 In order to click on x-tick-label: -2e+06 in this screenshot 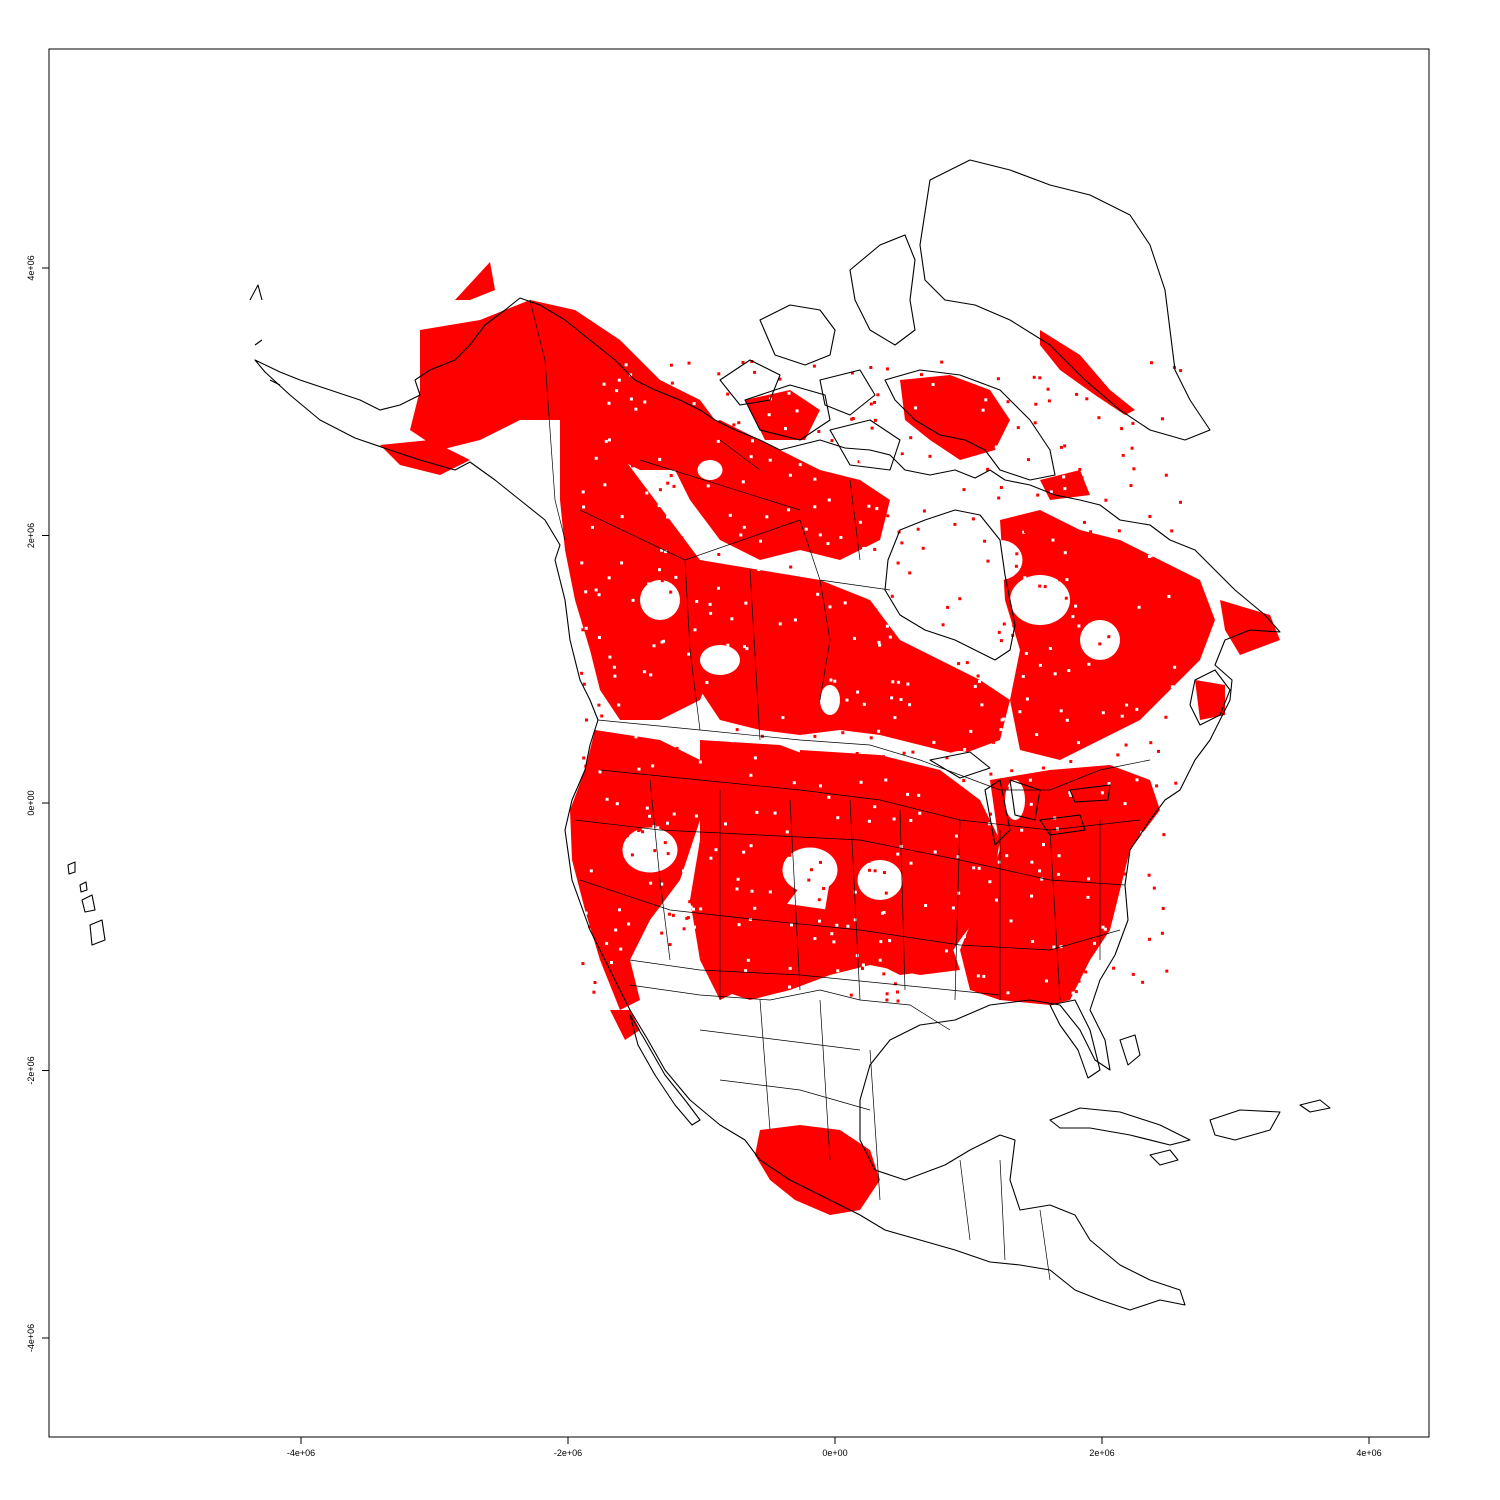, I will do `click(568, 1453)`.